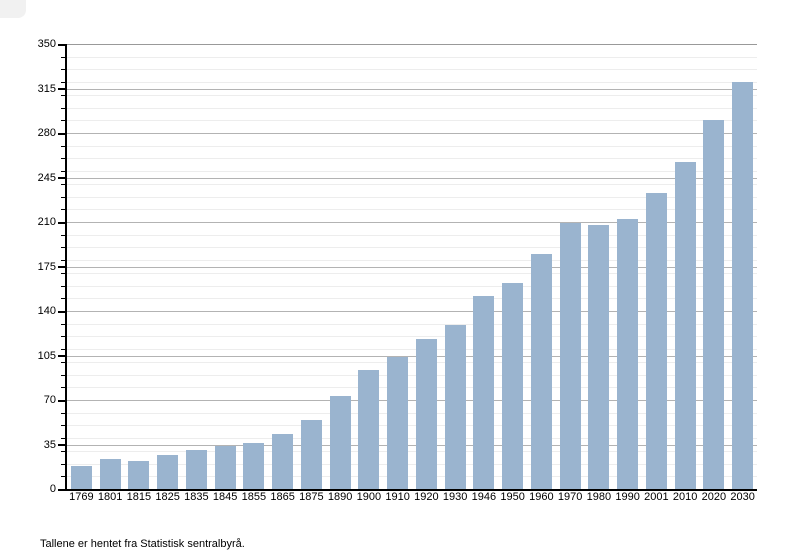 The width and height of the screenshot is (800, 560). What do you see at coordinates (254, 497) in the screenshot?
I see `x-tick-label: 1855` at bounding box center [254, 497].